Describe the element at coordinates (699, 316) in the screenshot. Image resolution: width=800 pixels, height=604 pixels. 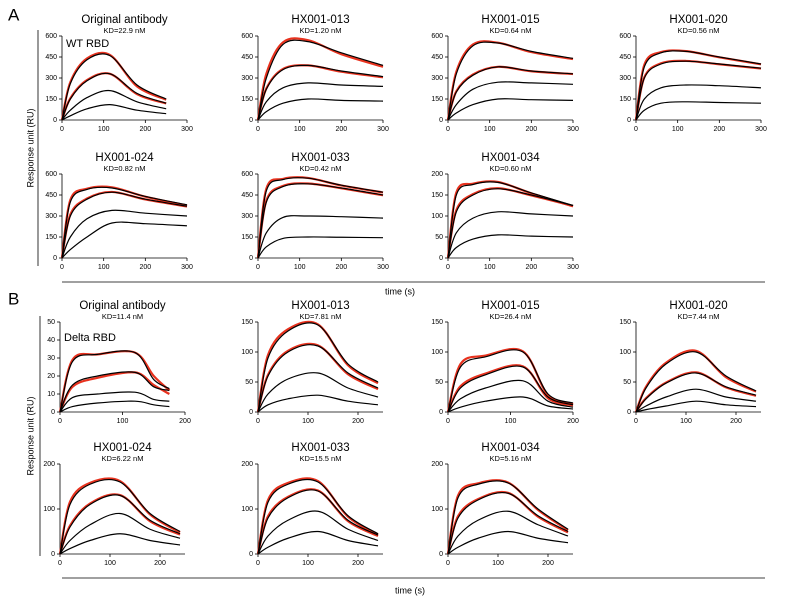
I see `chart-subtitle: KD=7.44 nM` at that location.